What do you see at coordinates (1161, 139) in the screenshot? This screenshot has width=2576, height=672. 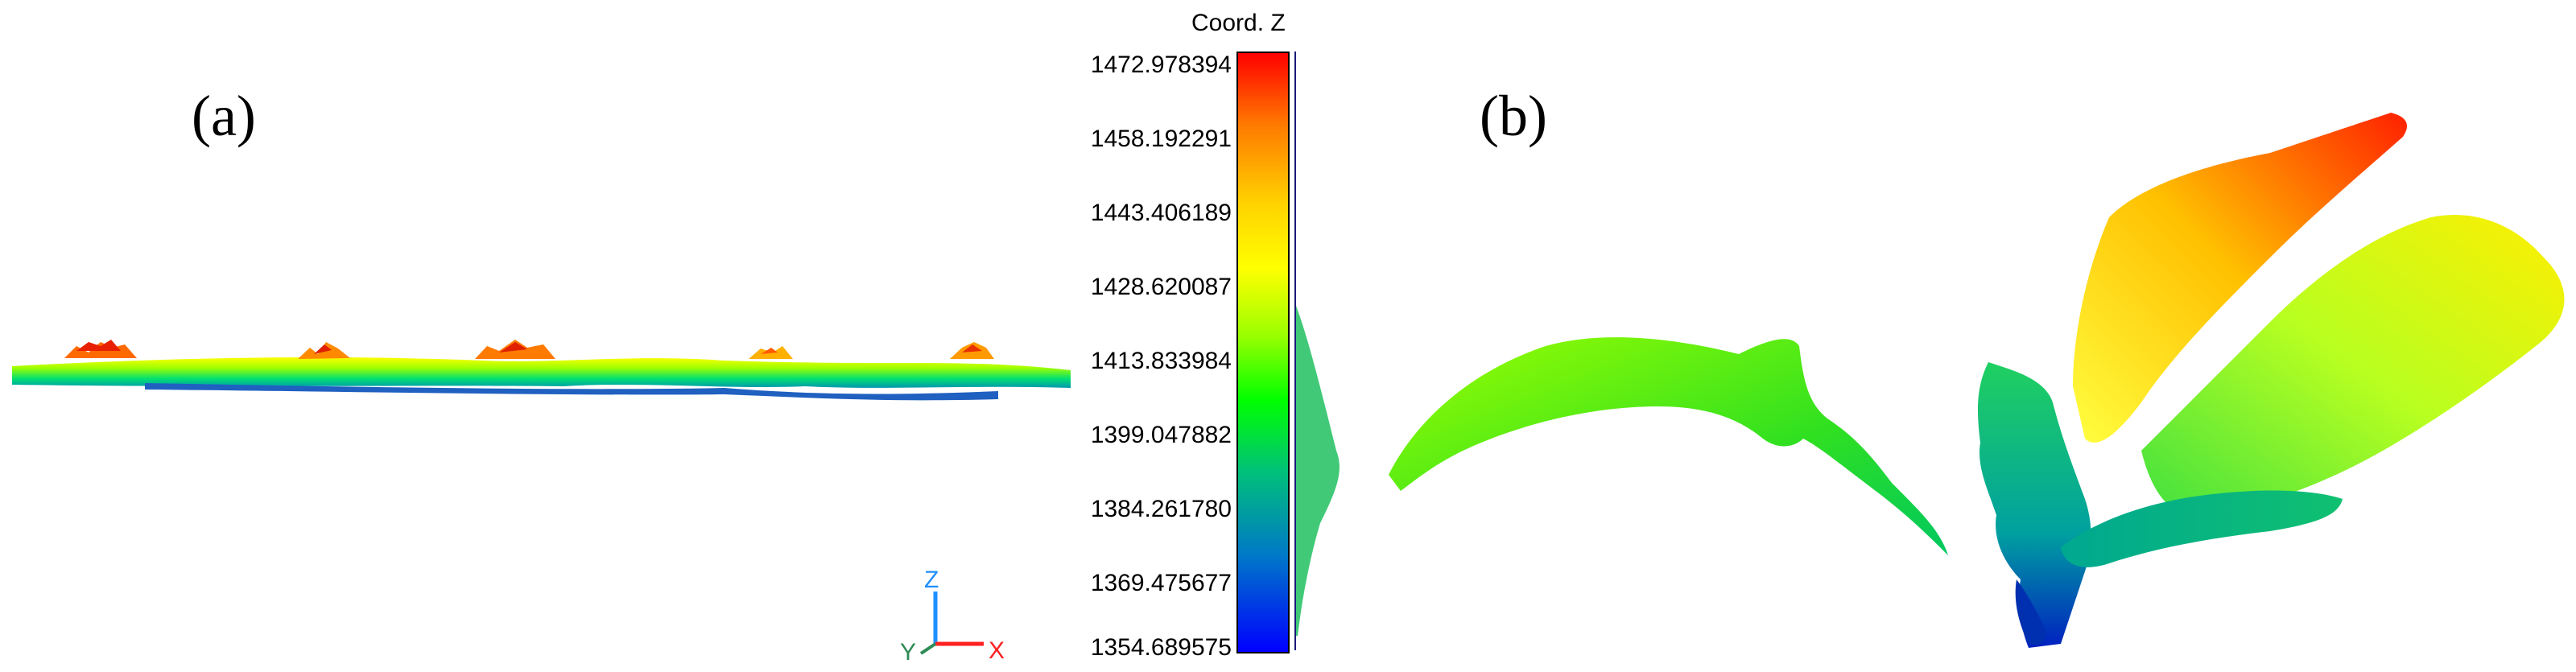 I see `colorbar-tick: 1458.192291` at bounding box center [1161, 139].